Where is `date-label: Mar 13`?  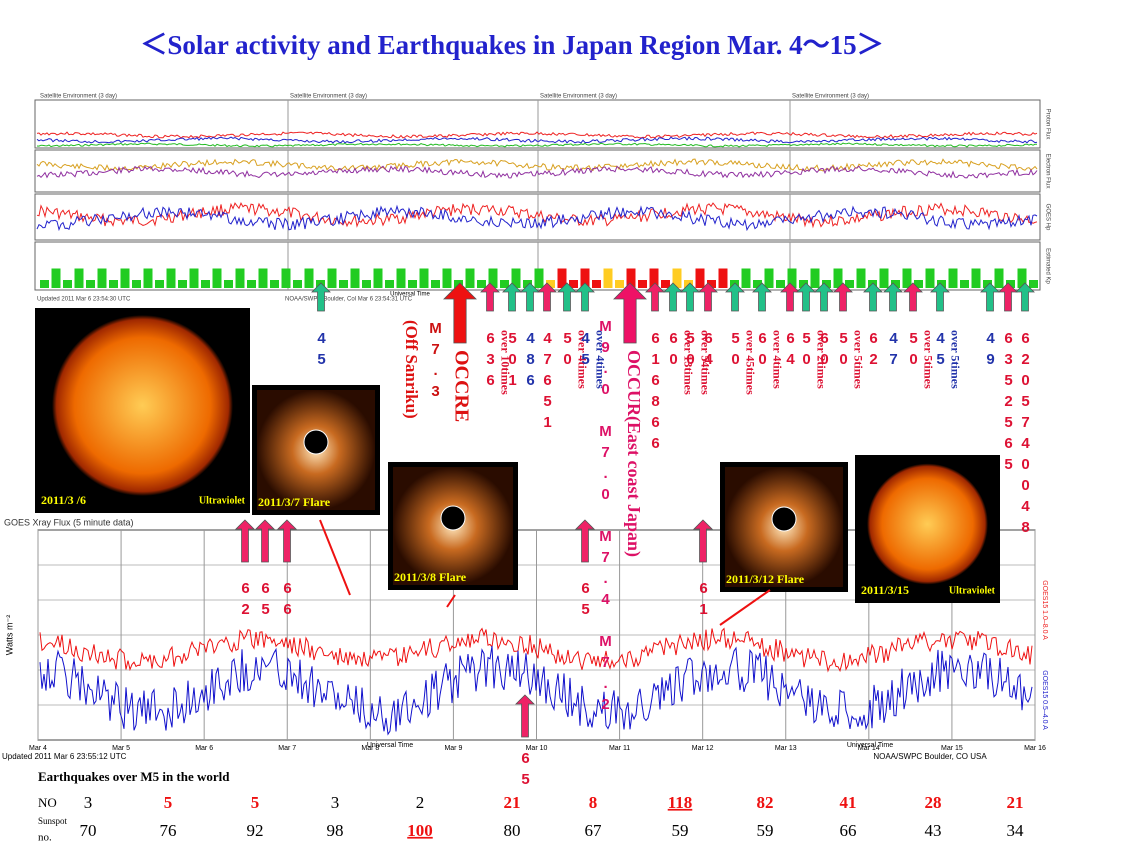 date-label: Mar 13 is located at coordinates (786, 748).